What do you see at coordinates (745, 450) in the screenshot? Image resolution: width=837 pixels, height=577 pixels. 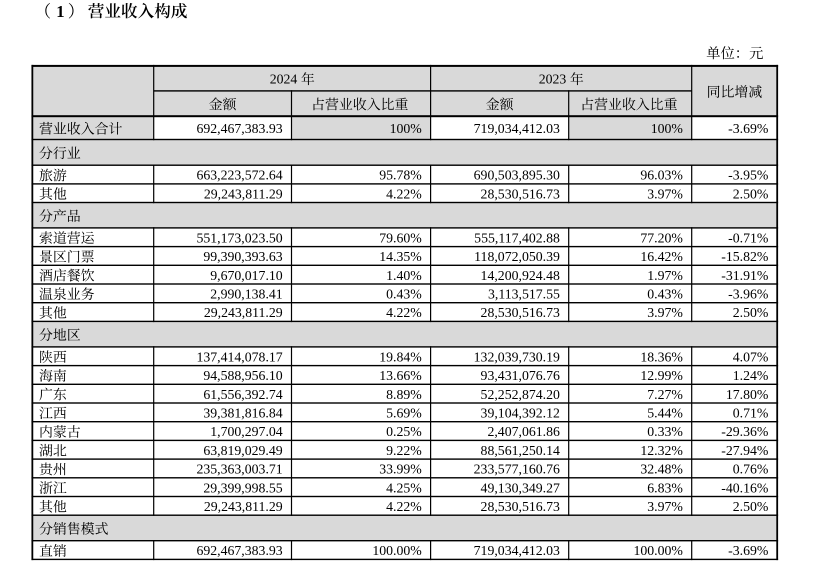 I see `svg-text: -27.94%` at bounding box center [745, 450].